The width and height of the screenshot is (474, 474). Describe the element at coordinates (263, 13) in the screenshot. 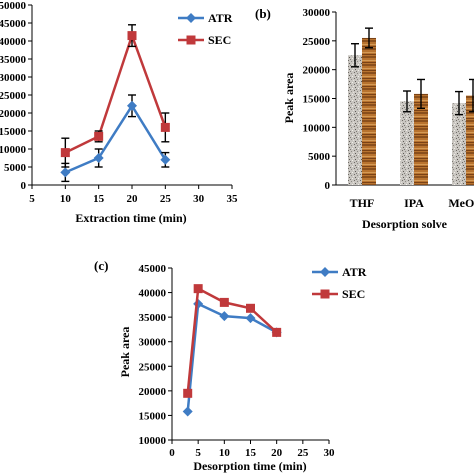

I see `panel-b-label: (b)` at that location.